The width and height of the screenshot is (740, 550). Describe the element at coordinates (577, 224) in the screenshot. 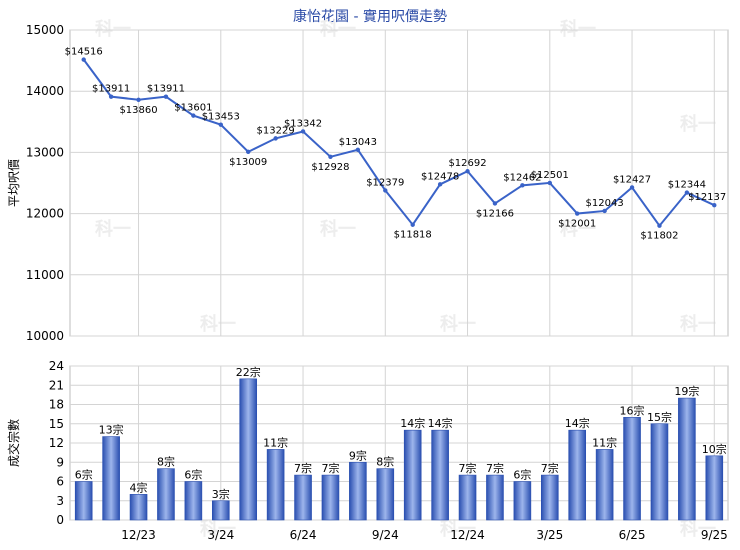

I see `price-data-label: $12001` at that location.